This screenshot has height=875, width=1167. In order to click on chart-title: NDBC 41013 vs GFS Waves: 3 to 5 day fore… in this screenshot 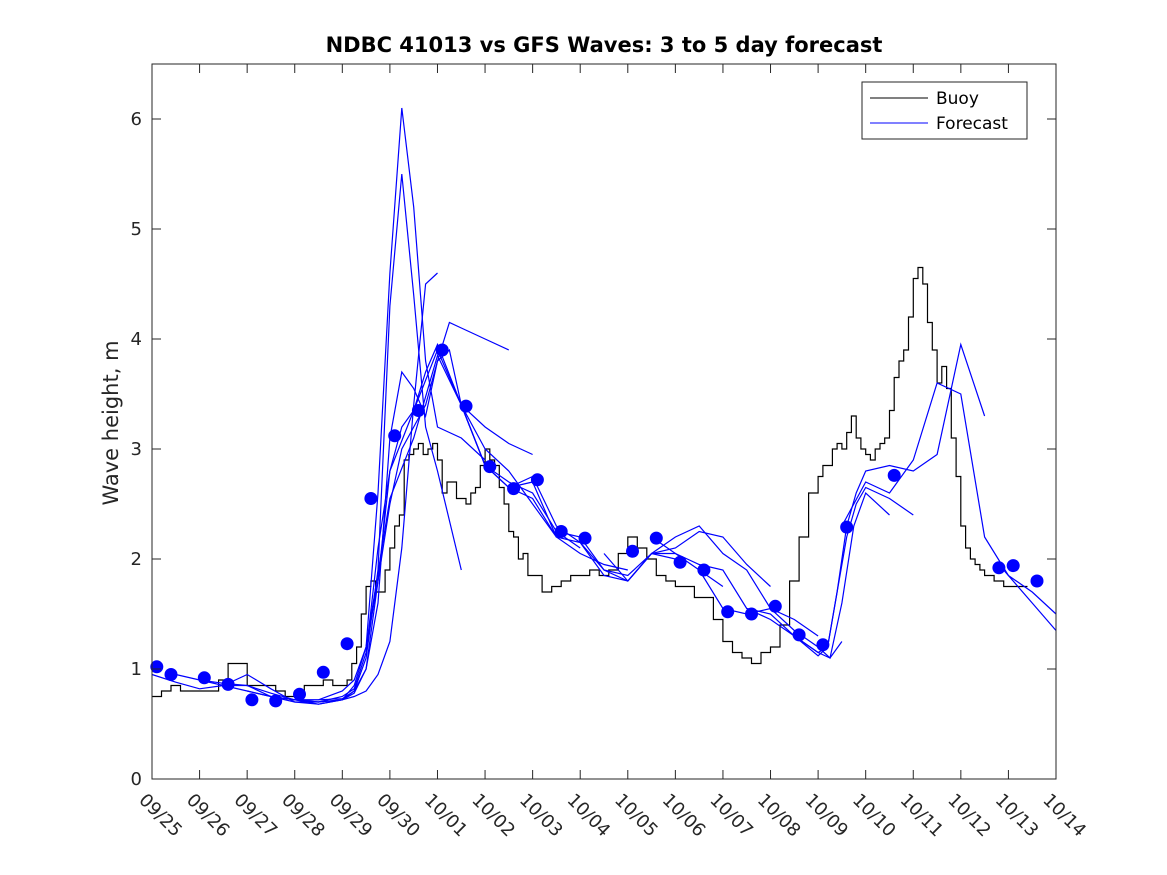, I will do `click(604, 45)`.